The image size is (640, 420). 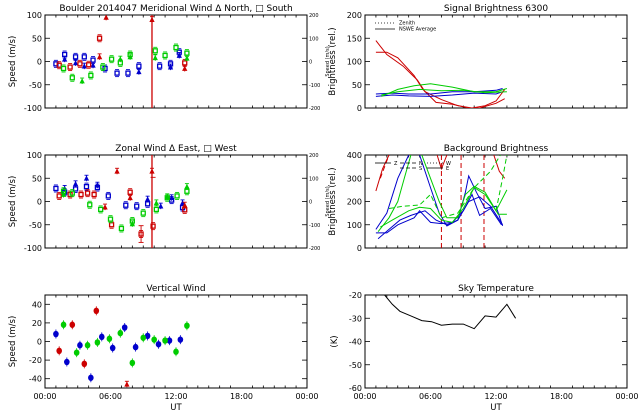 What do you see at coordinates (176, 408) in the screenshot?
I see `x-axis-label: UT` at bounding box center [176, 408].